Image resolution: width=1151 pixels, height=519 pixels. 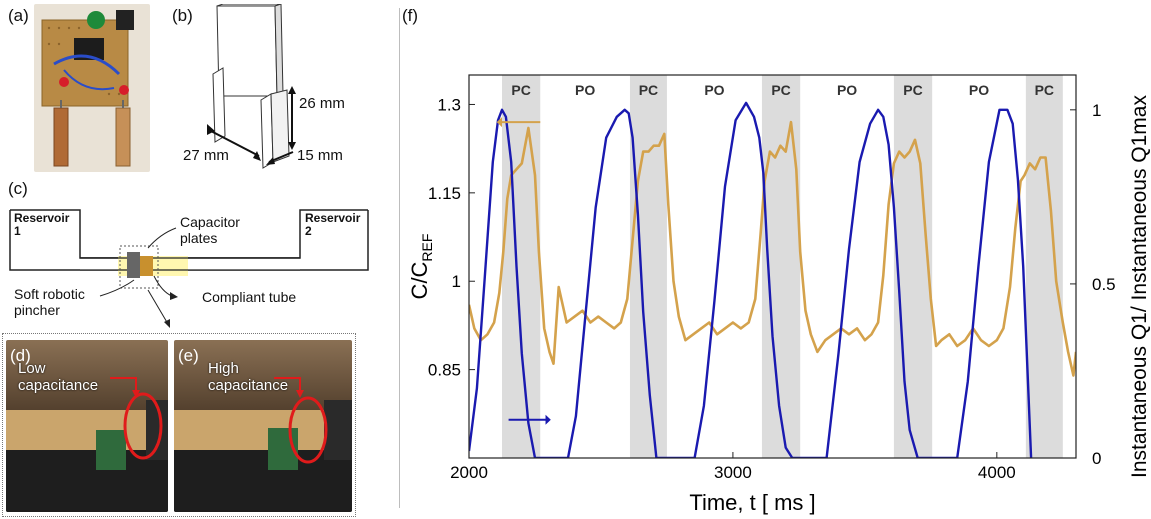 I want to click on photos-frame, so click(x=179, y=425).